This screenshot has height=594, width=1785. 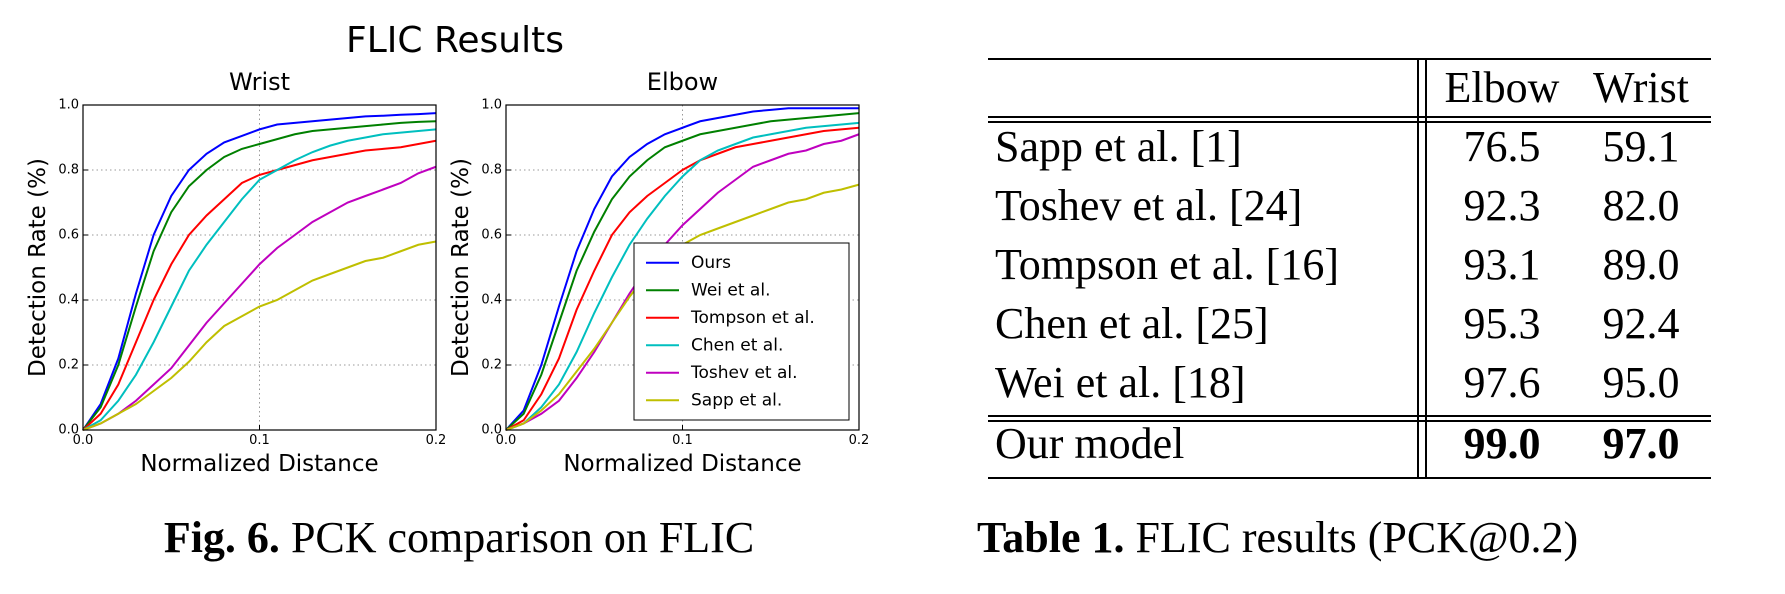 What do you see at coordinates (1357, 537) in the screenshot?
I see `caption-text: FLIC results (PCK@0.2)` at bounding box center [1357, 537].